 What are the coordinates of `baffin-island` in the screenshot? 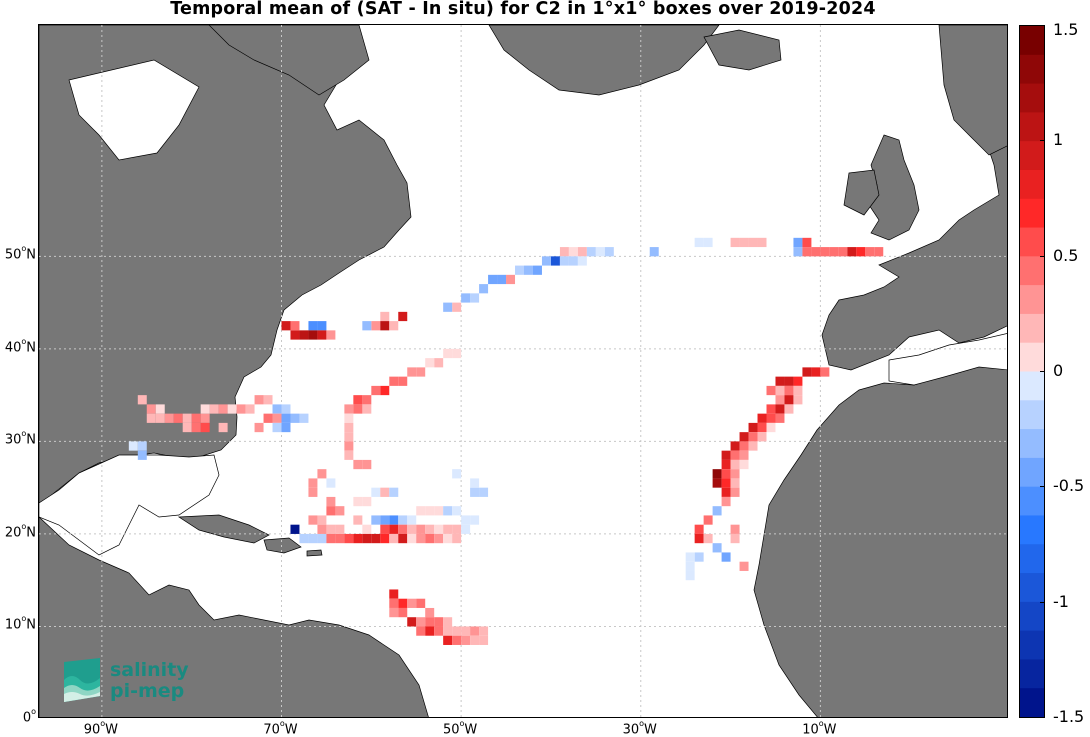 It's located at (289, 60).